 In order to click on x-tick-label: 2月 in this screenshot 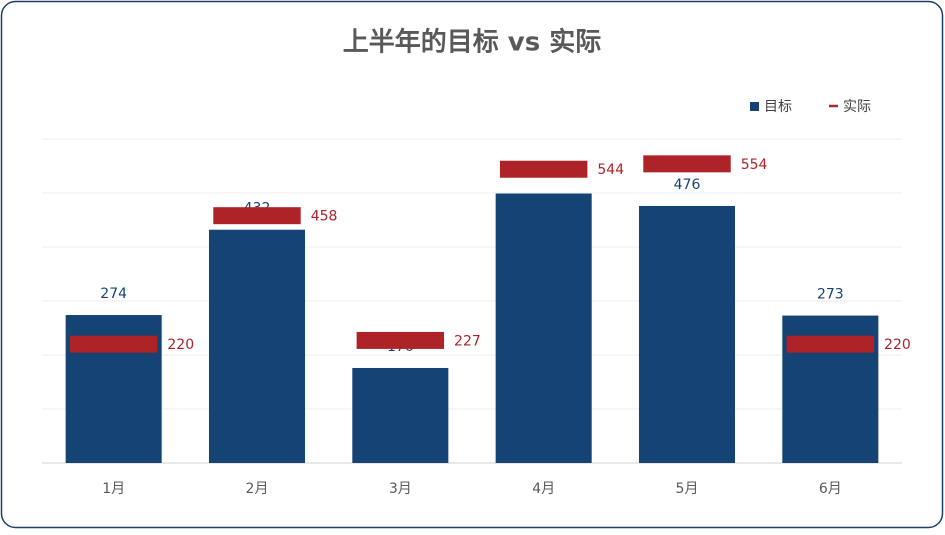, I will do `click(257, 489)`.